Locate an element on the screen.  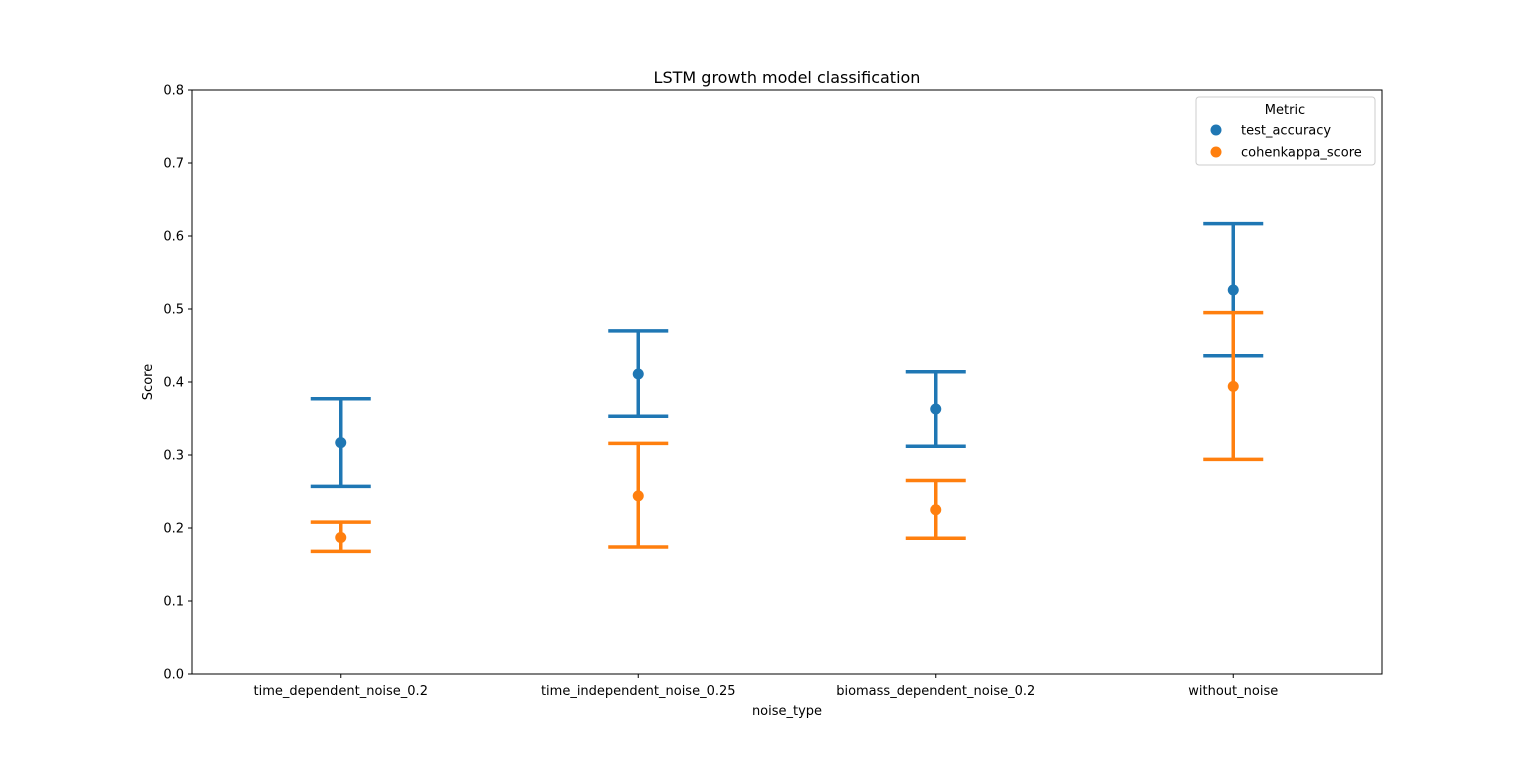
y-tick-label: 0.1 is located at coordinates (173, 602).